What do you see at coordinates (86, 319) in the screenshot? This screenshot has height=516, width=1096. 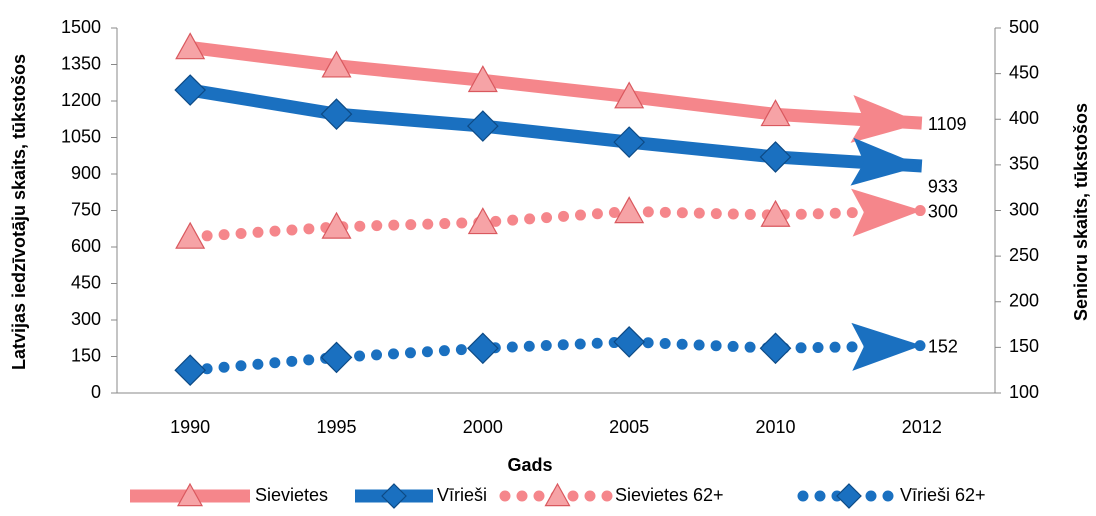 I see `y-tick-label: 300` at bounding box center [86, 319].